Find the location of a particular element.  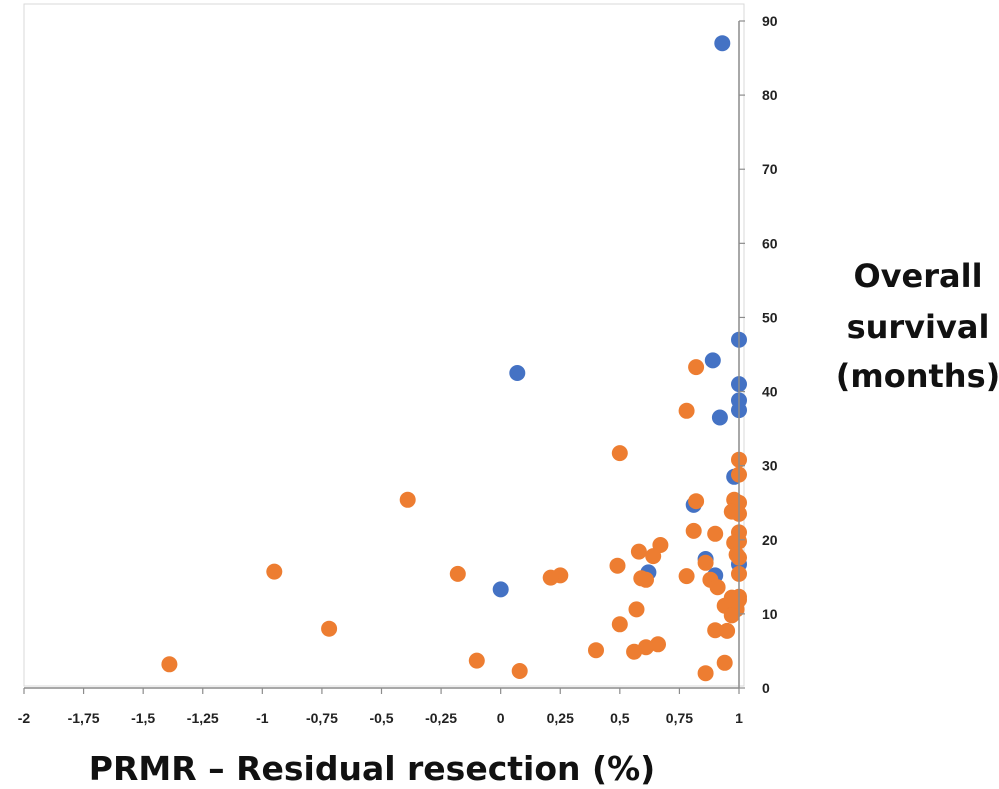

x-tick-label: 0 is located at coordinates (501, 718).